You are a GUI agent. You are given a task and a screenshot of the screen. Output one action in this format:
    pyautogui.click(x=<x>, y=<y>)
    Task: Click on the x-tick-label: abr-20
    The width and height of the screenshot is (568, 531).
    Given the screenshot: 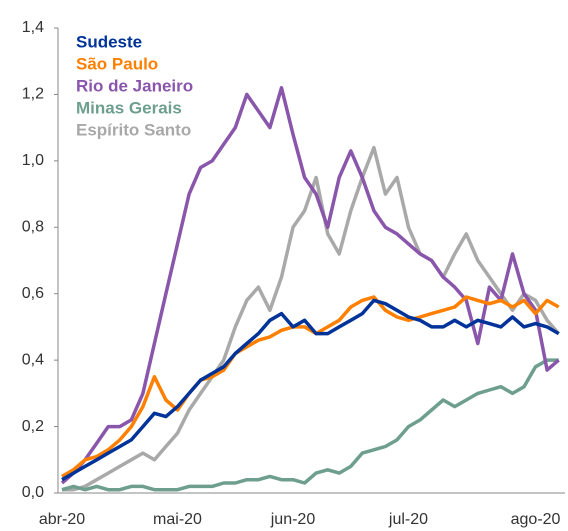 What is the action you would take?
    pyautogui.click(x=62, y=519)
    